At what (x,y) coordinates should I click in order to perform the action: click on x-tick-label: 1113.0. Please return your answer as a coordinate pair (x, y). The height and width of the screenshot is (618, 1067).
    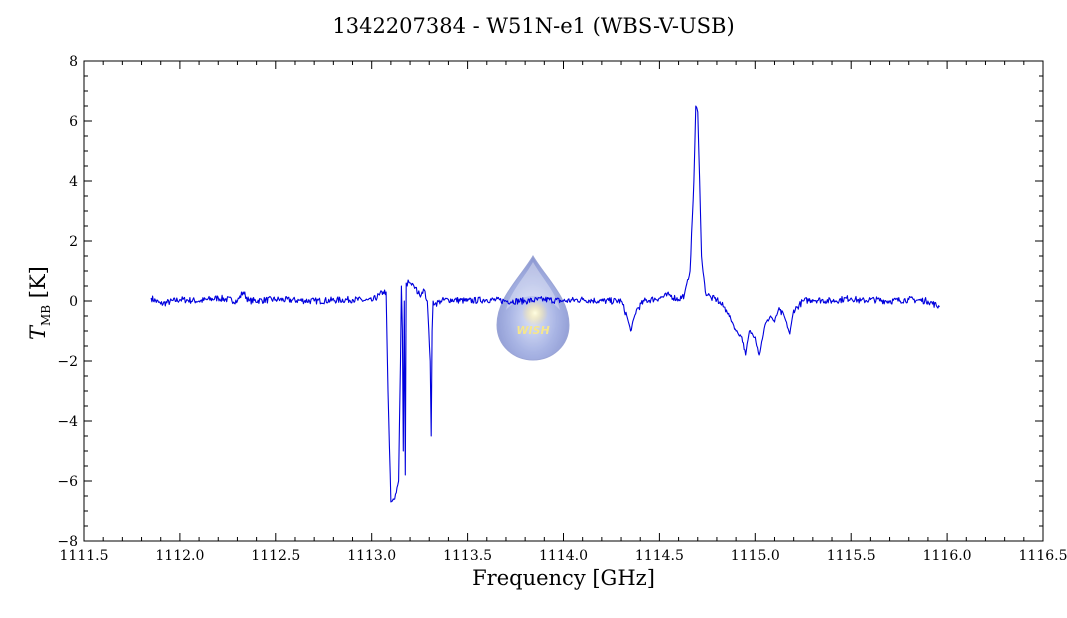
    Looking at the image, I should click on (371, 556).